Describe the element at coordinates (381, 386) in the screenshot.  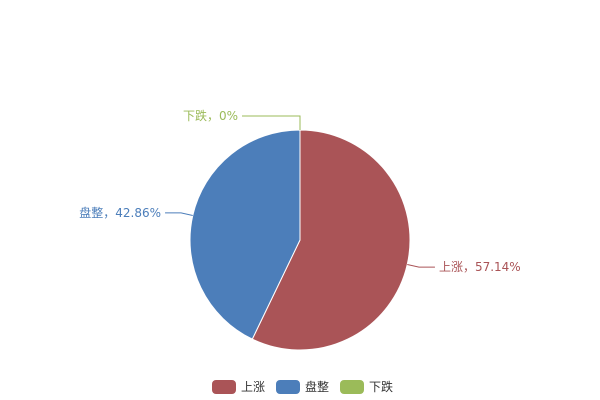
I see `legend-label-2: 下跌` at that location.